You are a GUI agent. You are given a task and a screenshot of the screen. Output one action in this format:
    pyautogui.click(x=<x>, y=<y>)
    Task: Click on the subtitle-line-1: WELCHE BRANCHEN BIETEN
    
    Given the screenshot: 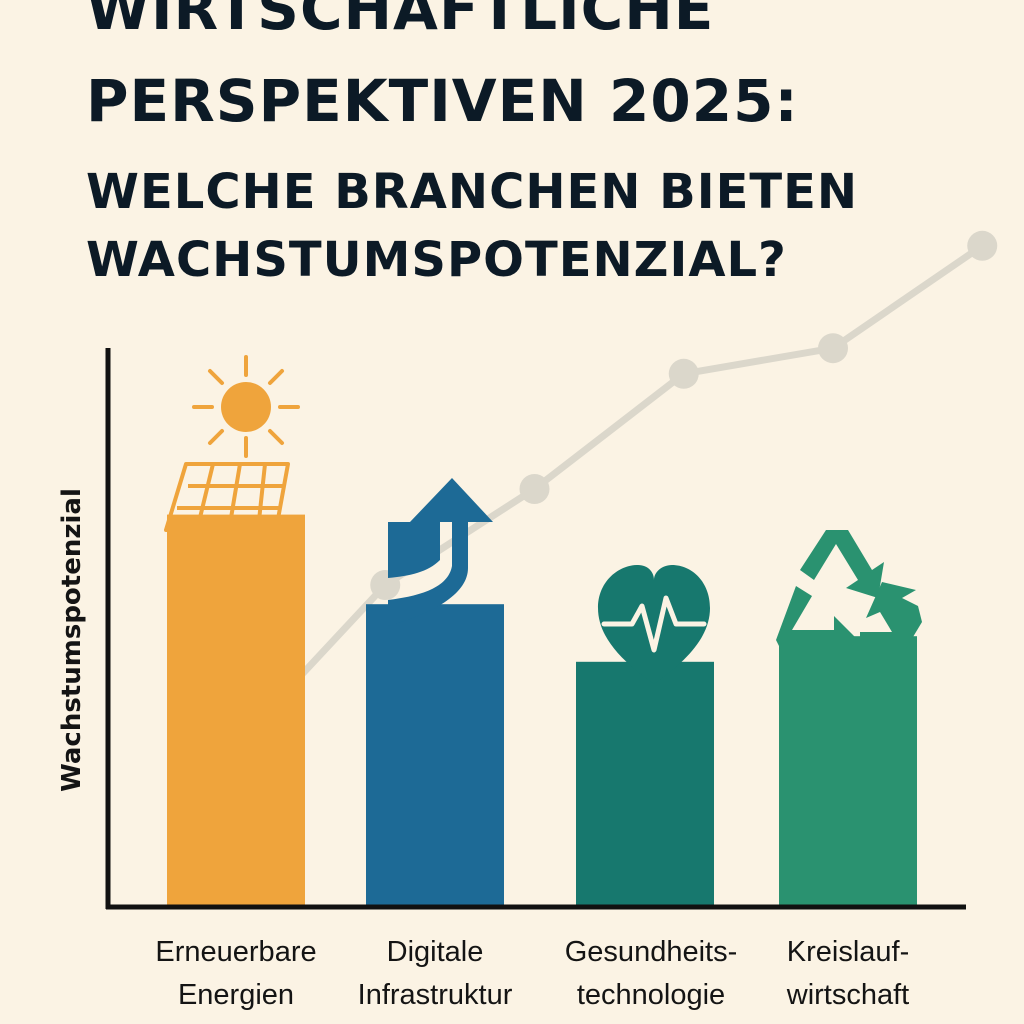 What is the action you would take?
    pyautogui.click(x=472, y=192)
    